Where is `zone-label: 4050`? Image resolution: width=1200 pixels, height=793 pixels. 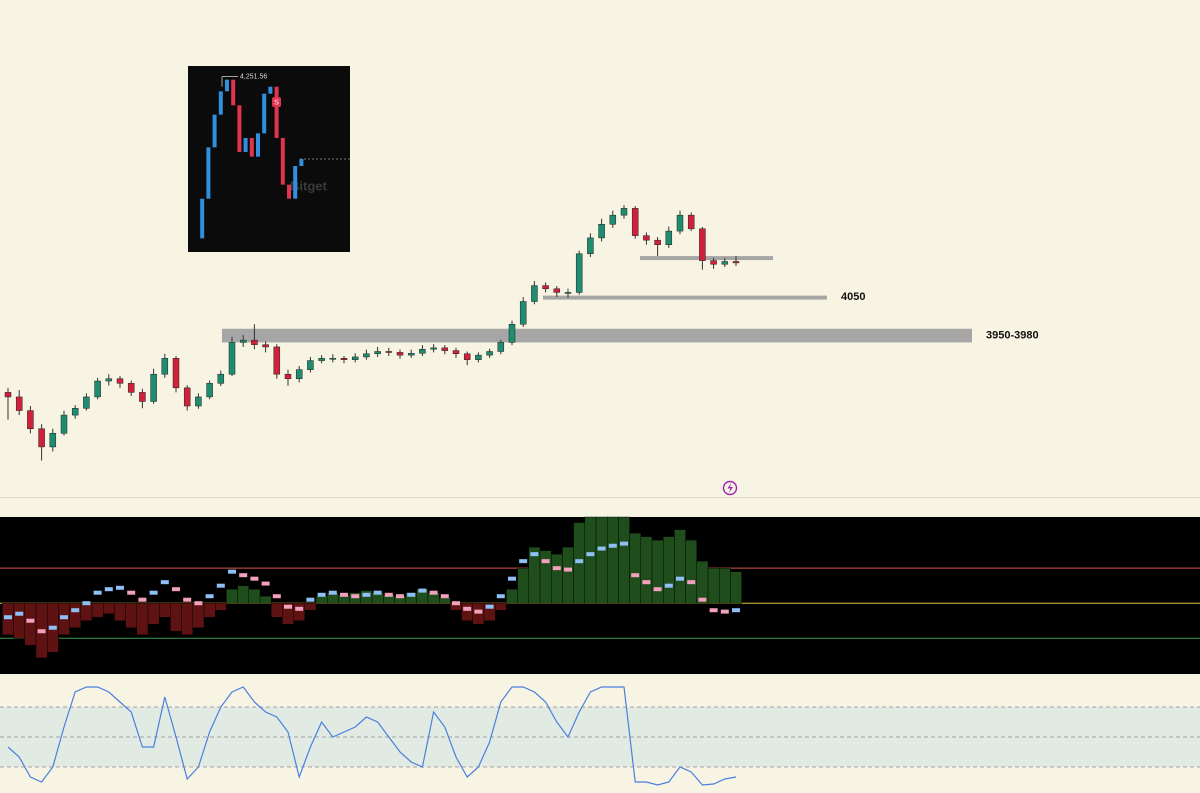
zone-label: 4050 is located at coordinates (853, 297).